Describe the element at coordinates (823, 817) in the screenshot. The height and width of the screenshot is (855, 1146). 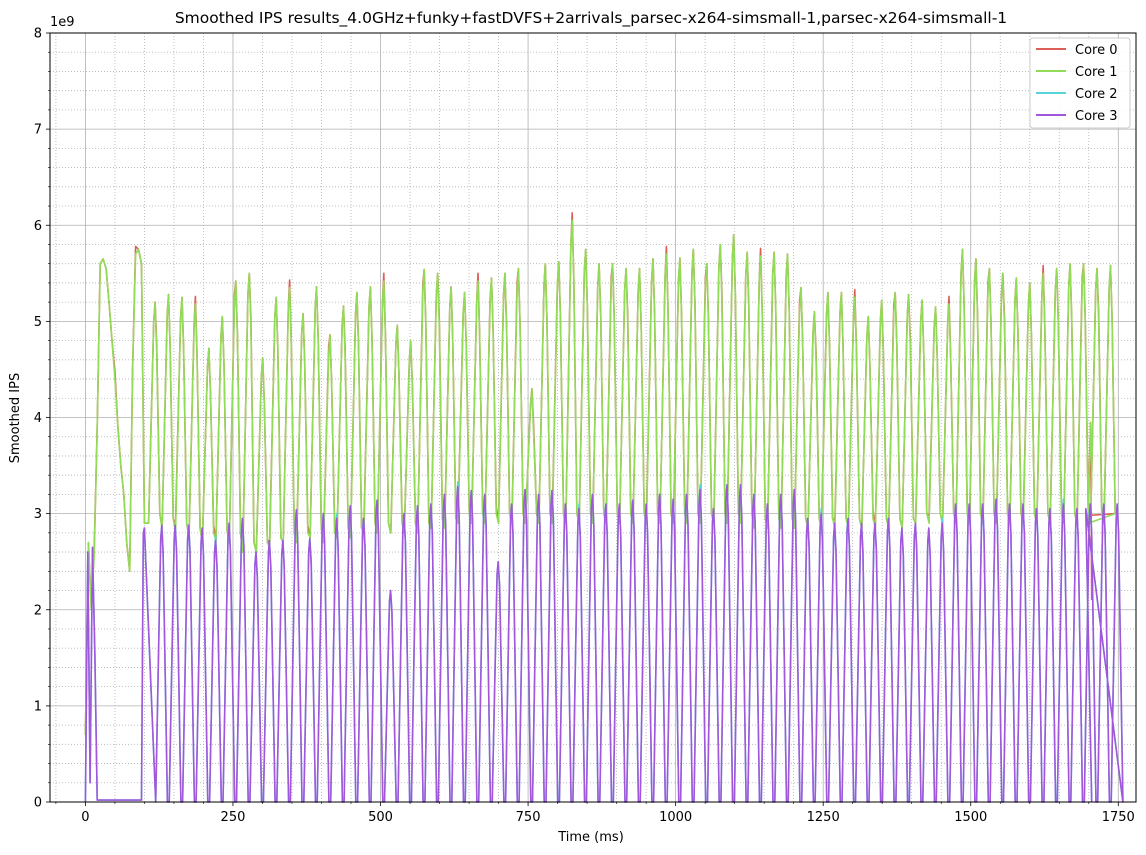
I see `x-tick-label: 1250` at that location.